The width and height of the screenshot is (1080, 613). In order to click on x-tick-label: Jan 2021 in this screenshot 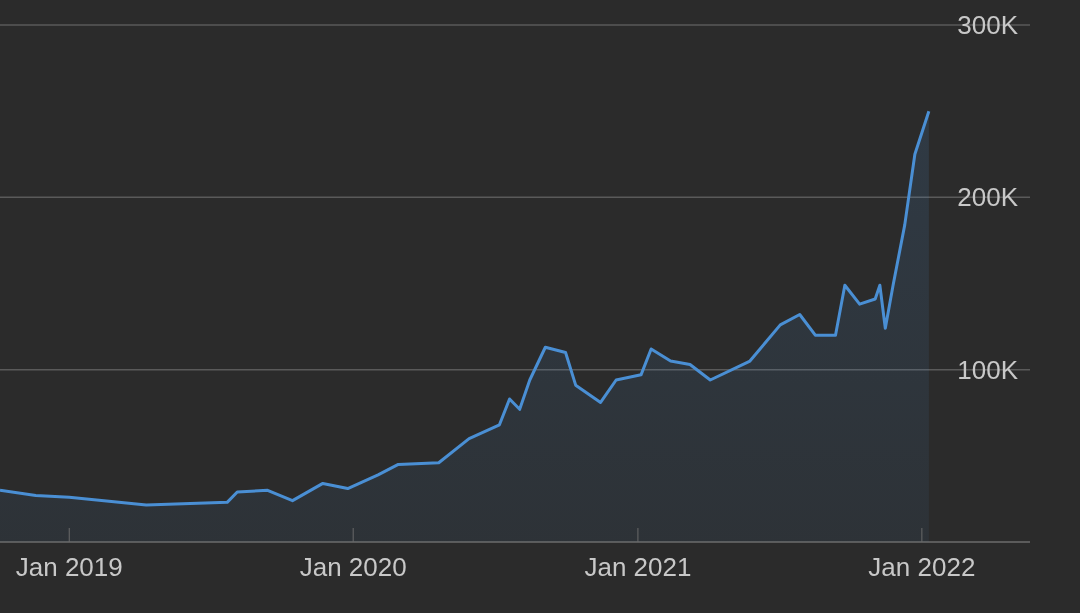, I will do `click(638, 567)`.